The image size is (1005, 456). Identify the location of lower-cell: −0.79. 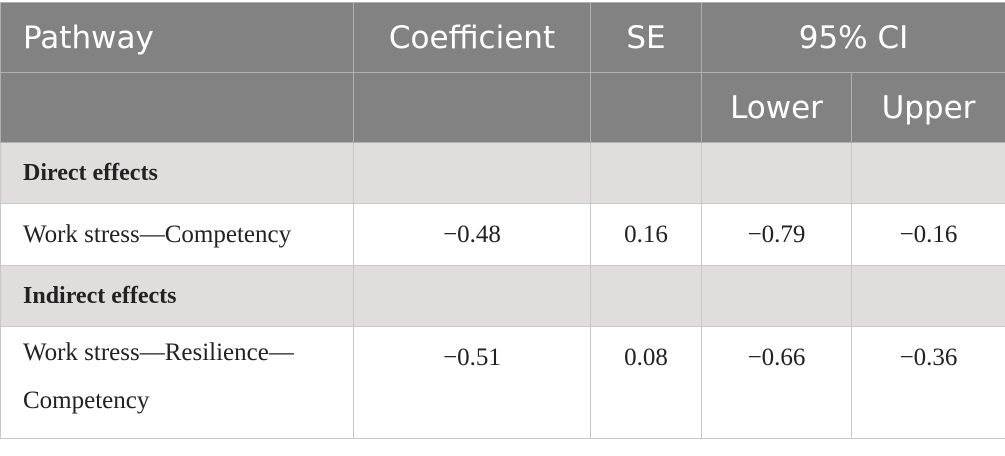
(776, 234).